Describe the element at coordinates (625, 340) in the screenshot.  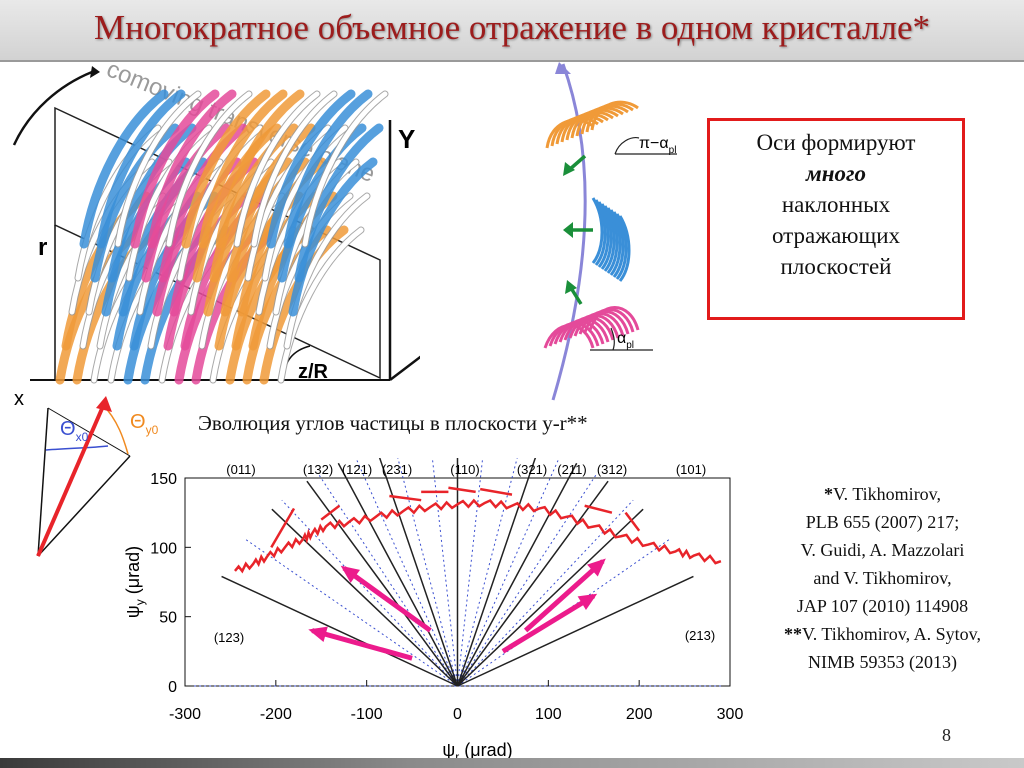
I see `alpha-label: αpl` at that location.